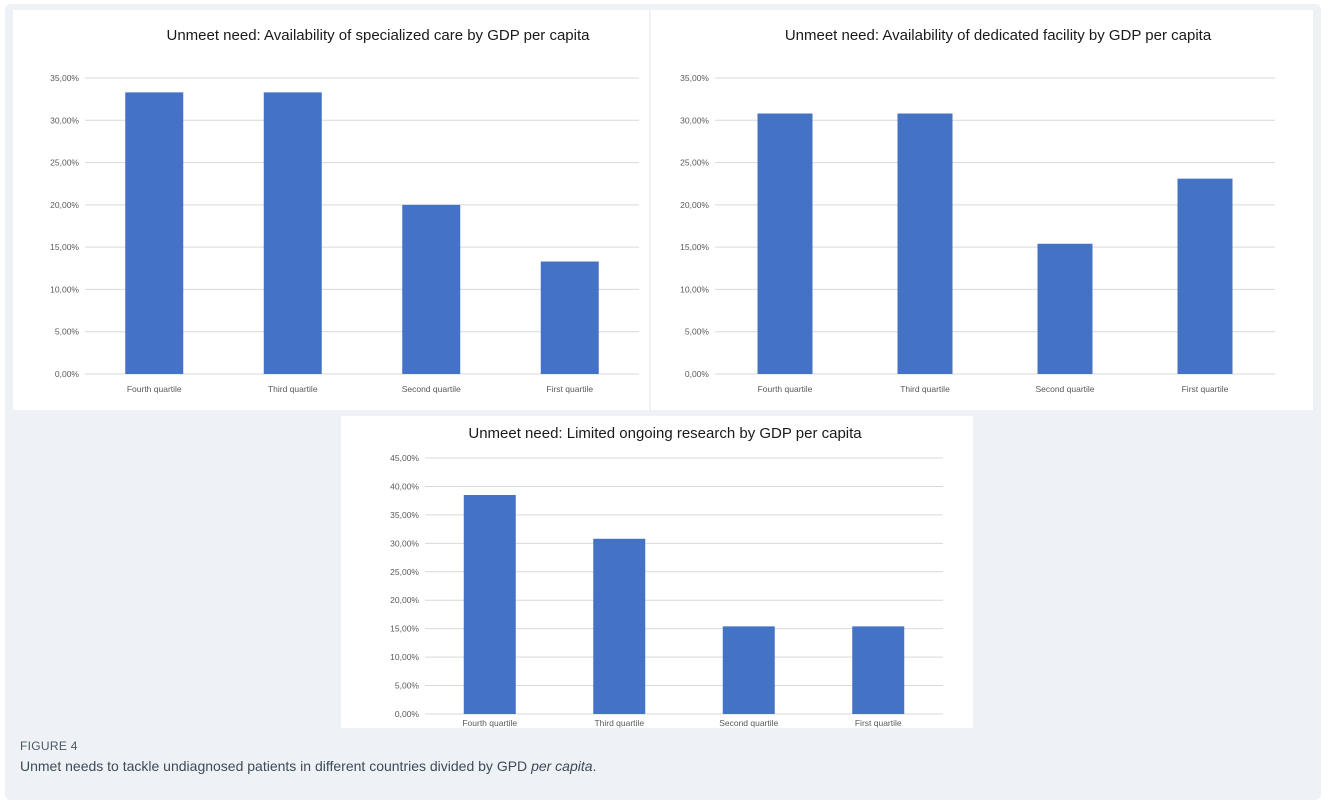 This screenshot has width=1328, height=808. Describe the element at coordinates (404, 458) in the screenshot. I see `y-tick-label: 45,00%` at that location.